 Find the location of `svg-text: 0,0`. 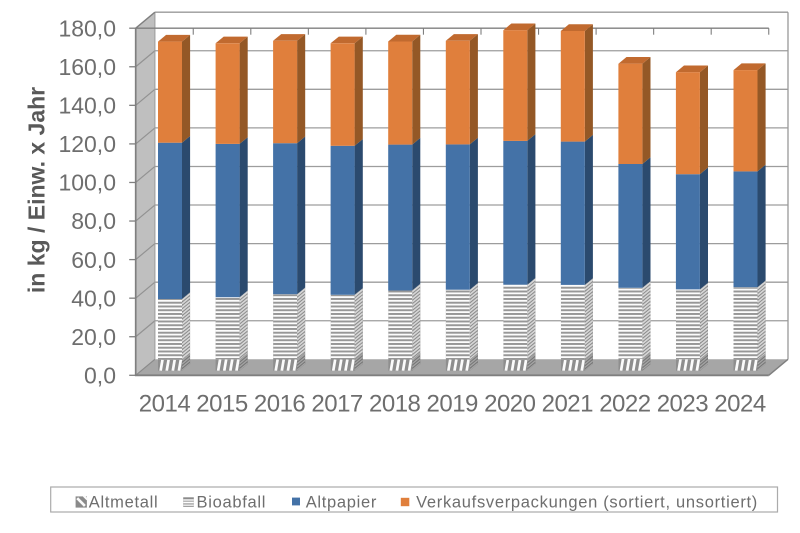

svg-text: 0,0 is located at coordinates (100, 376).